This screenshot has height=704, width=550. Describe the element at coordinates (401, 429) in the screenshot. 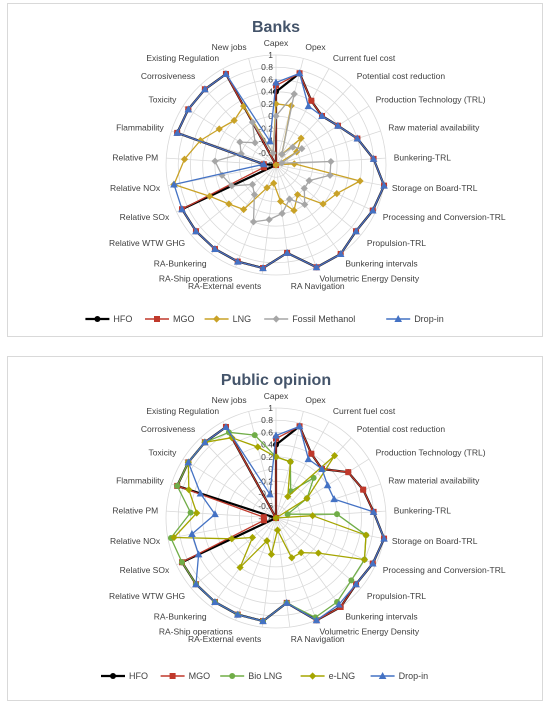

I see `category-label-potential-cost-reduction: Potential cost reduction` at that location.